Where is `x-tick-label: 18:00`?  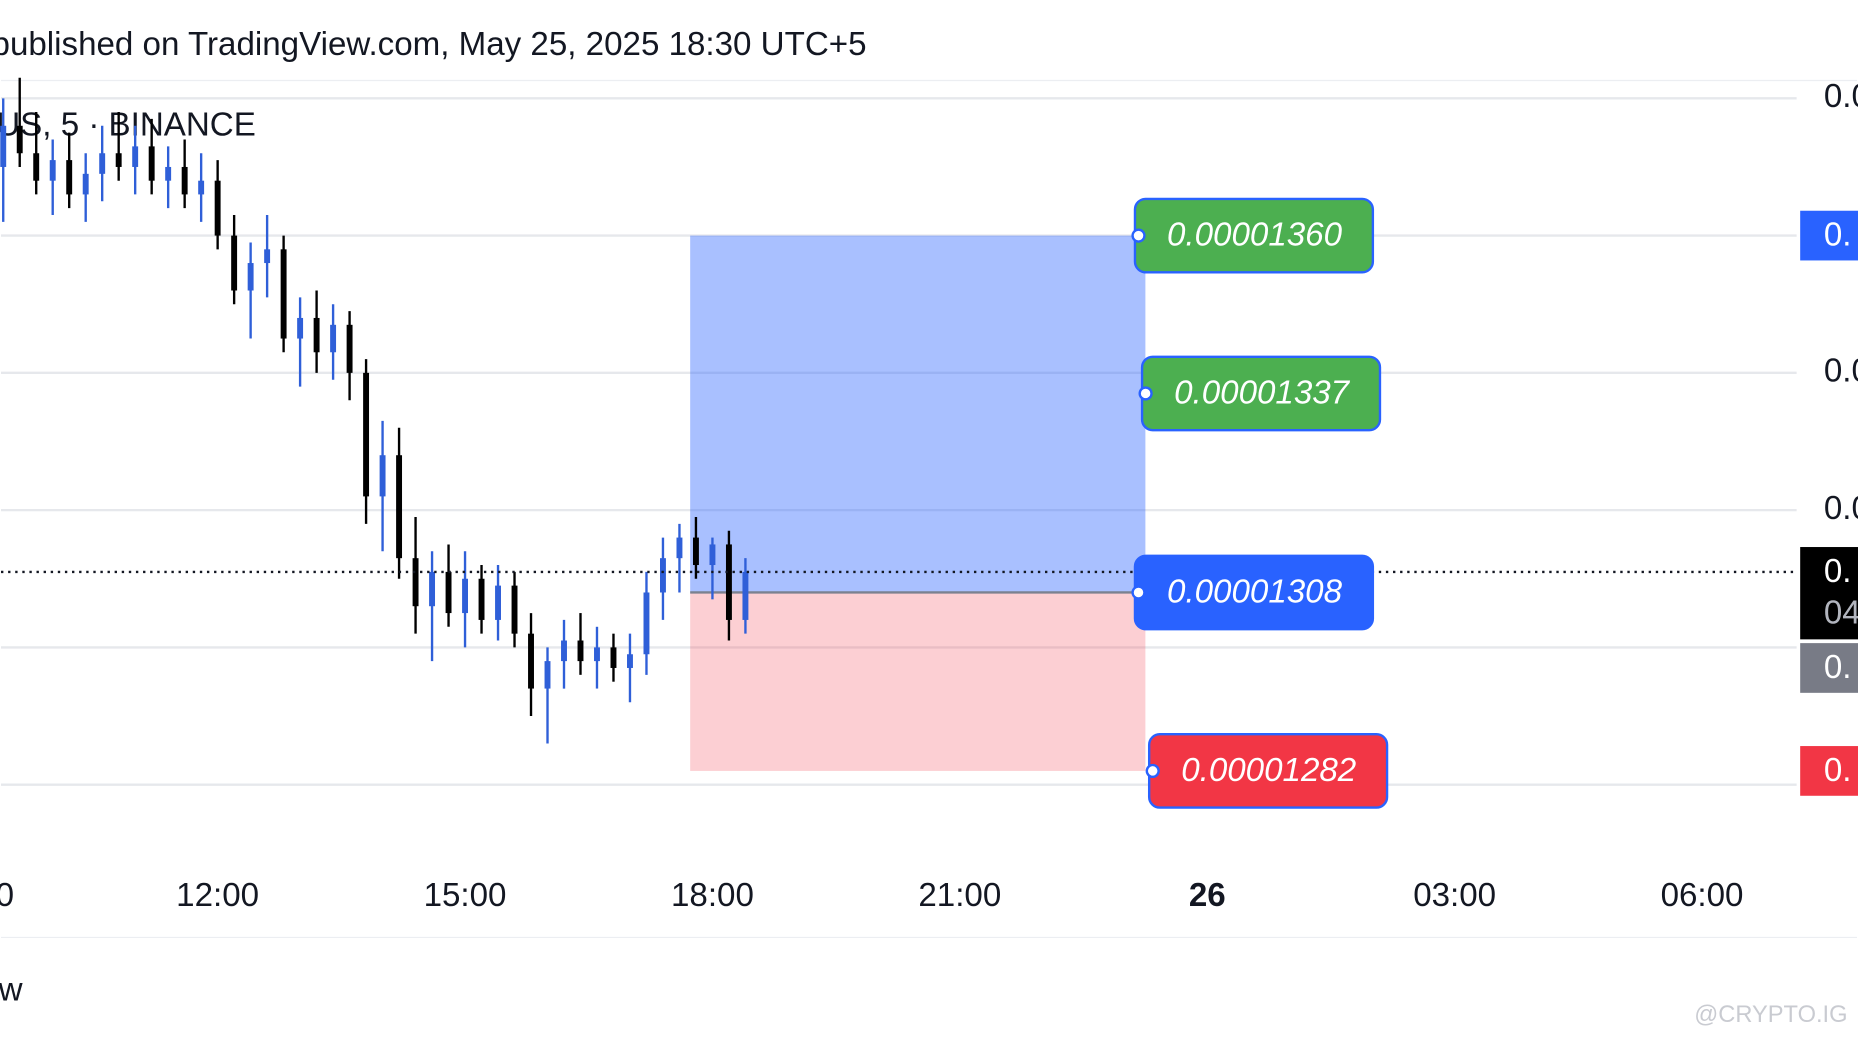
x-tick-label: 18:00 is located at coordinates (712, 895).